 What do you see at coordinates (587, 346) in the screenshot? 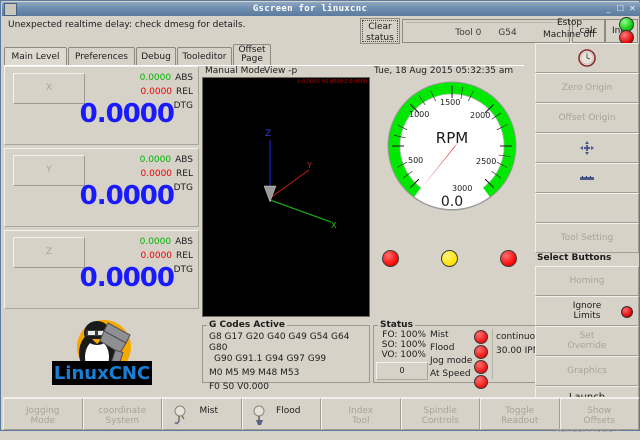
I see `set-override-line2: Override` at bounding box center [587, 346].